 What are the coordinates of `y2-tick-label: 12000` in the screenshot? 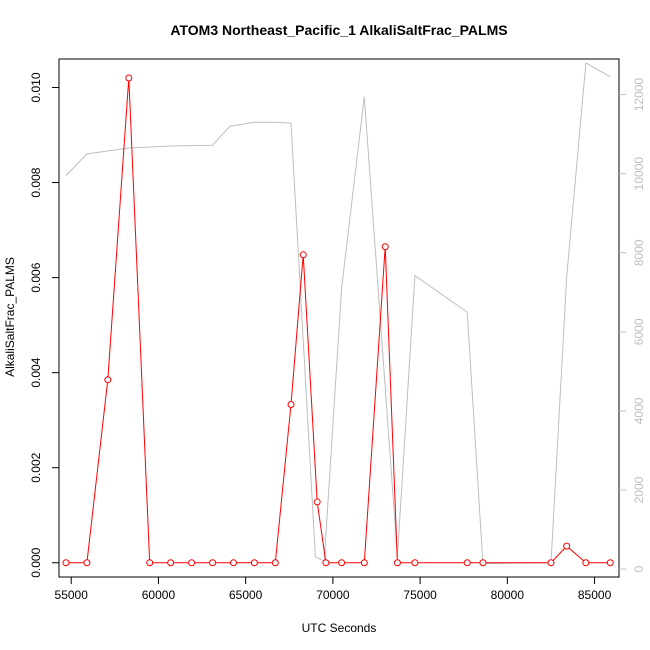 It's located at (639, 95).